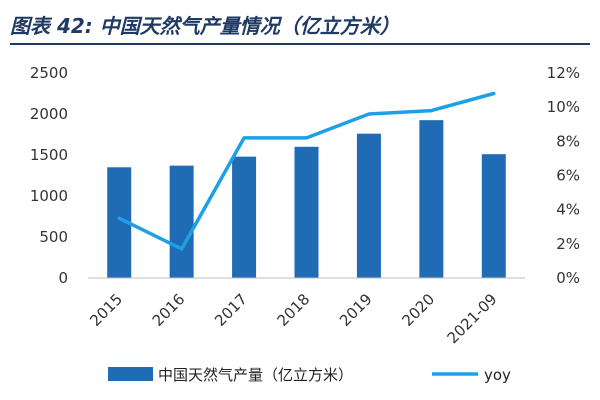 The height and width of the screenshot is (400, 600). I want to click on legend: 中国天然气产量（亿立方米） yoy, so click(309, 375).